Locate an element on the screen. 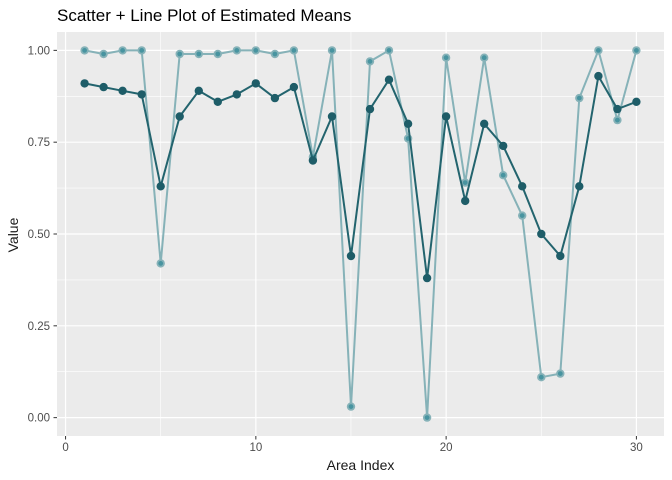  x-tick-label: 0 is located at coordinates (65, 448).